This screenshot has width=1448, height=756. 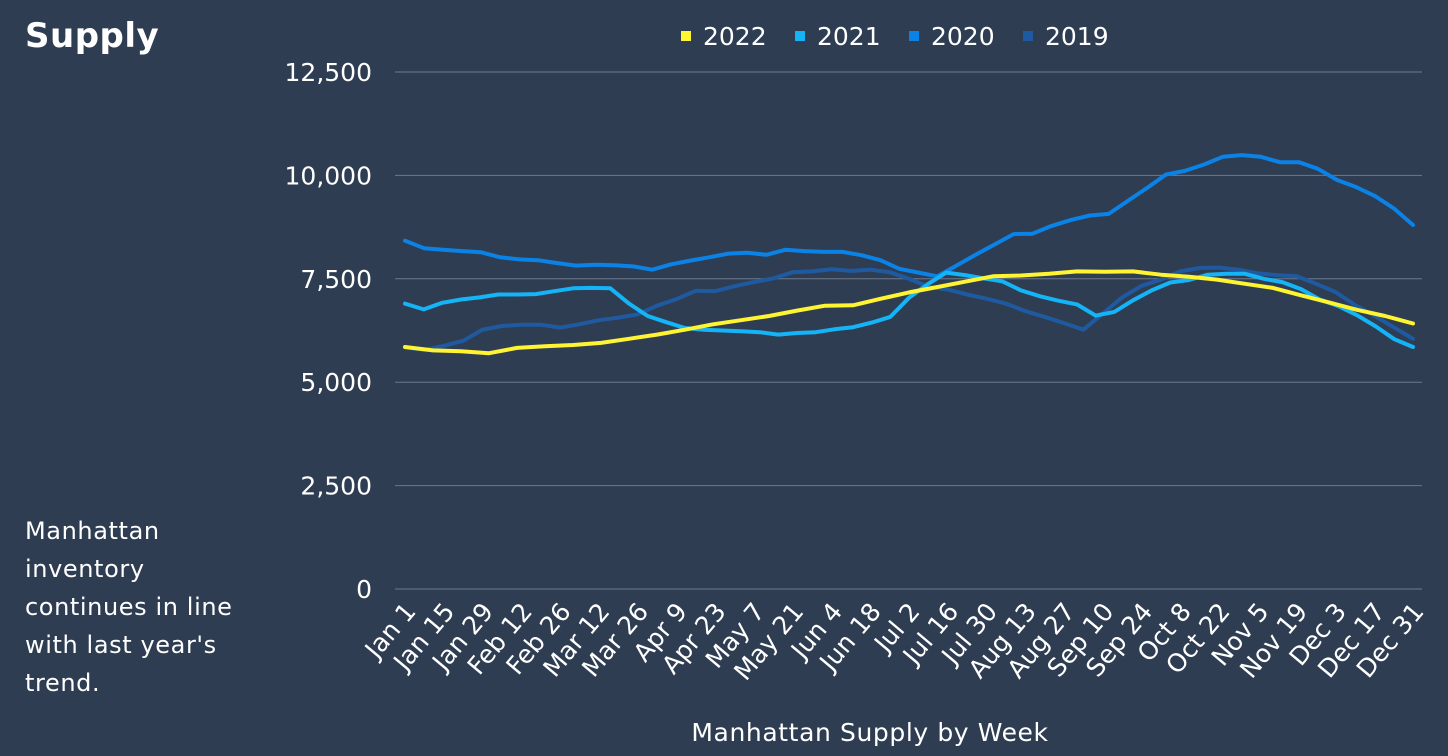 I want to click on legend-swatch-2019, so click(x=1028, y=36).